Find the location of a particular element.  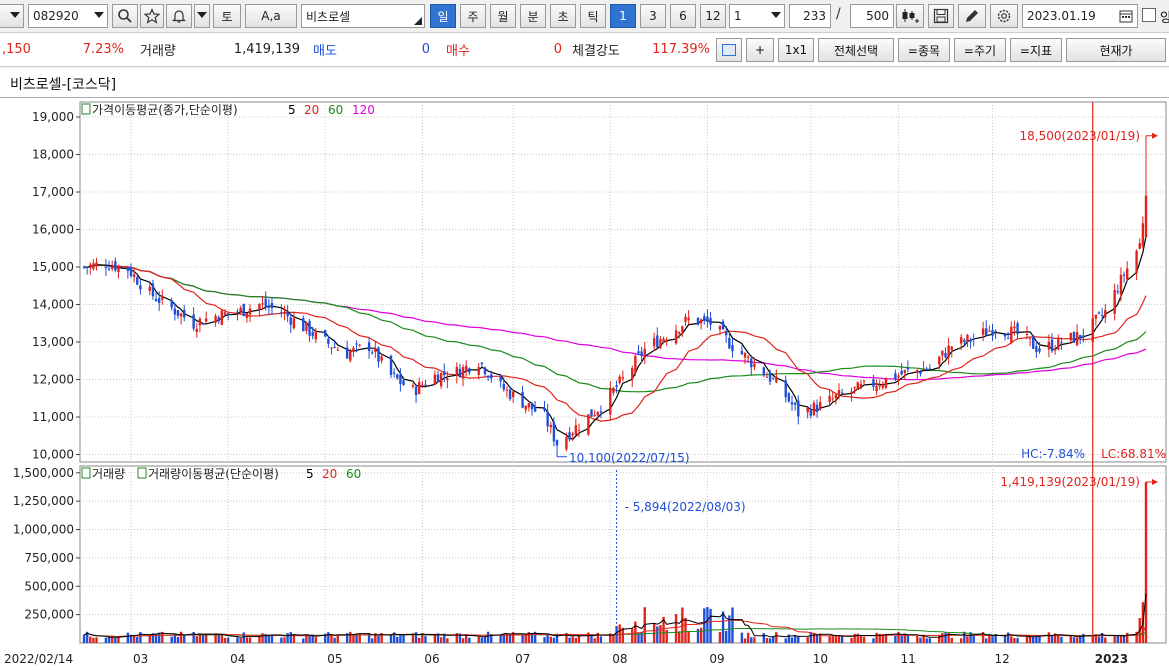

current-price-button: 현재가 is located at coordinates (1116, 50).